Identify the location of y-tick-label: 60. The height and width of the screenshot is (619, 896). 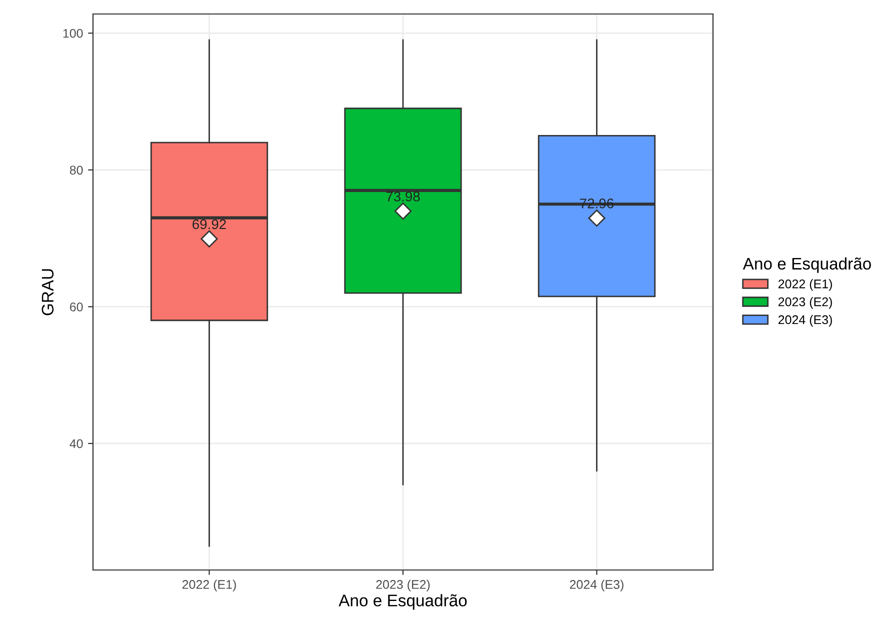
(76, 307).